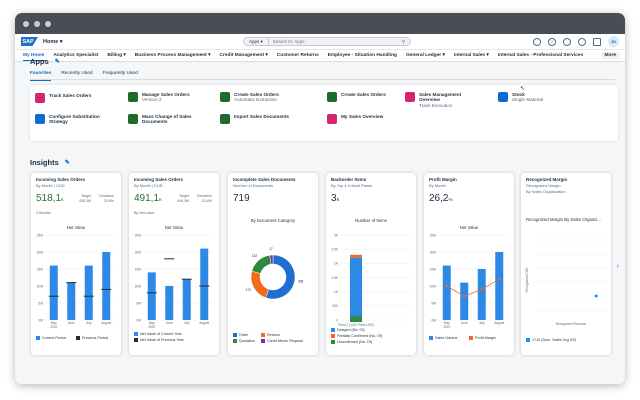  I want to click on avatar: JD, so click(613, 41).